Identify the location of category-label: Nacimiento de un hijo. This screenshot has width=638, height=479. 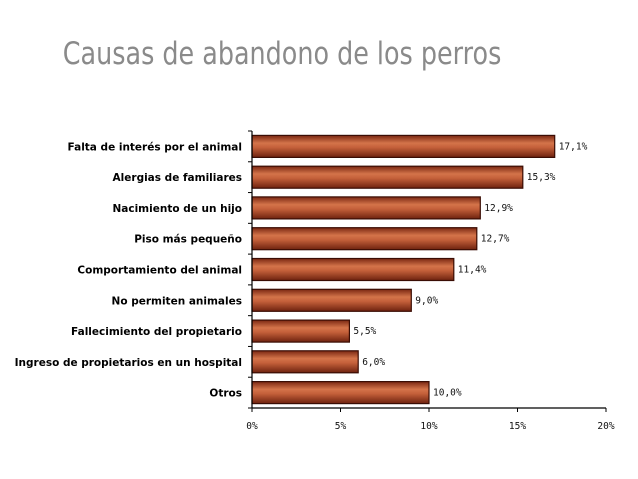
(177, 209).